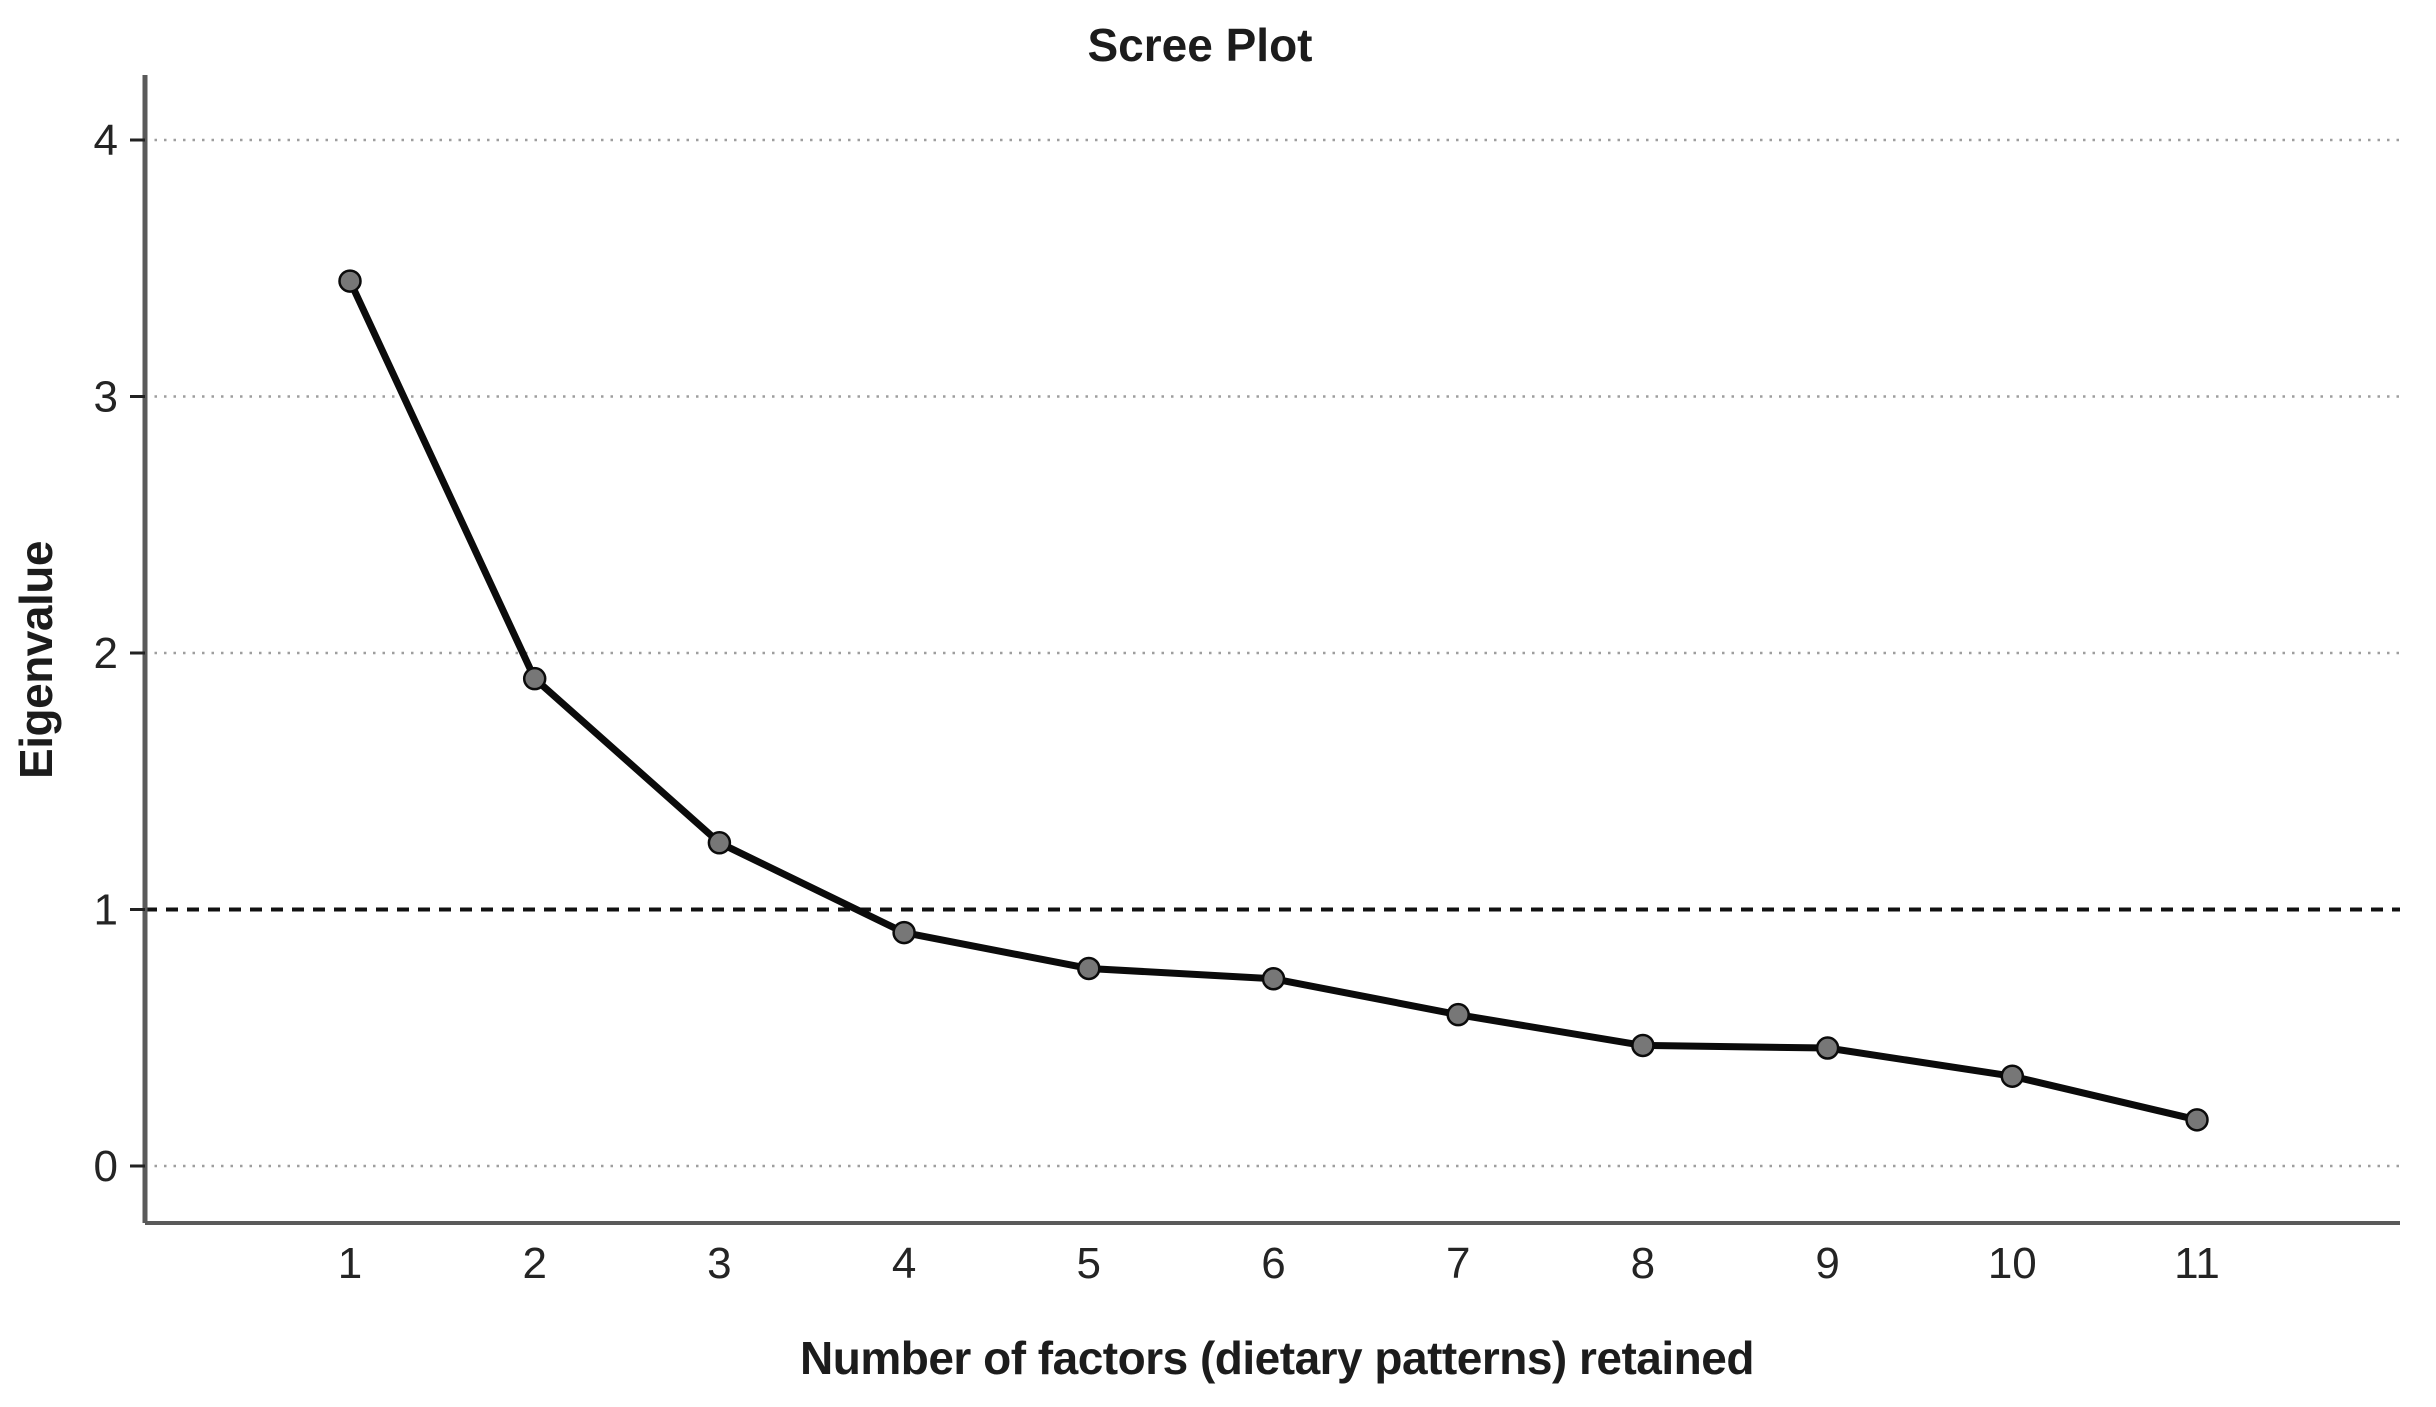  What do you see at coordinates (106, 1166) in the screenshot?
I see `y-tick-label-0: 0` at bounding box center [106, 1166].